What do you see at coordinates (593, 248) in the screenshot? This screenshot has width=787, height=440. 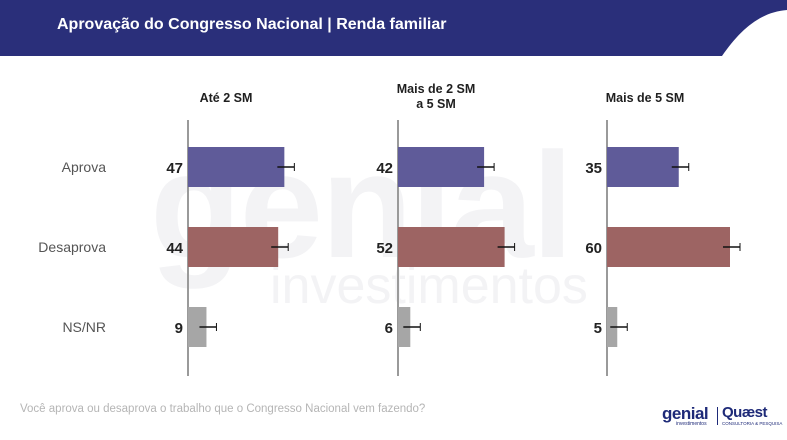 I see `value-label: 60` at bounding box center [593, 248].